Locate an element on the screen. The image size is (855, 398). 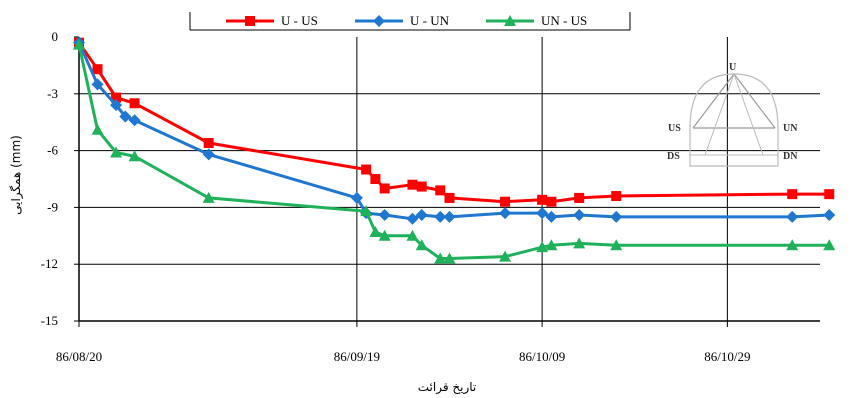
inset-label-ds: DS is located at coordinates (673, 156).